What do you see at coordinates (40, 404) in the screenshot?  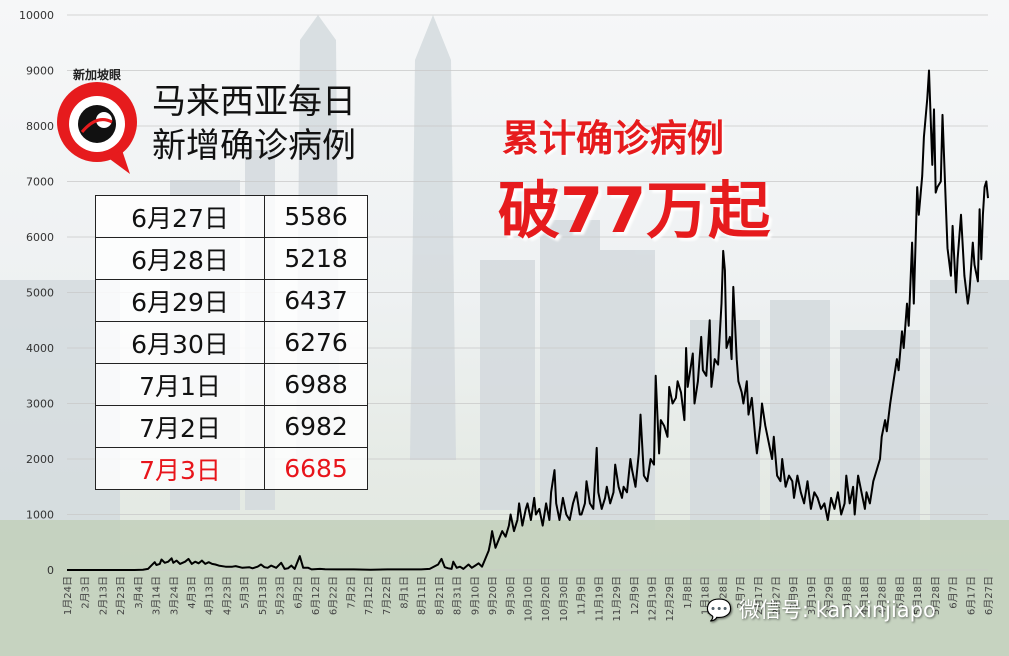 I see `y-tick-label: 3000` at bounding box center [40, 404].